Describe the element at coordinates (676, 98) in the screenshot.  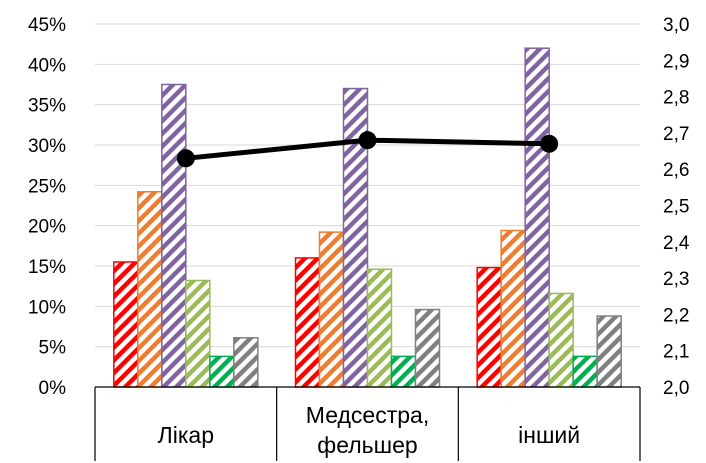
I see `right-tick-label: 2,8` at that location.